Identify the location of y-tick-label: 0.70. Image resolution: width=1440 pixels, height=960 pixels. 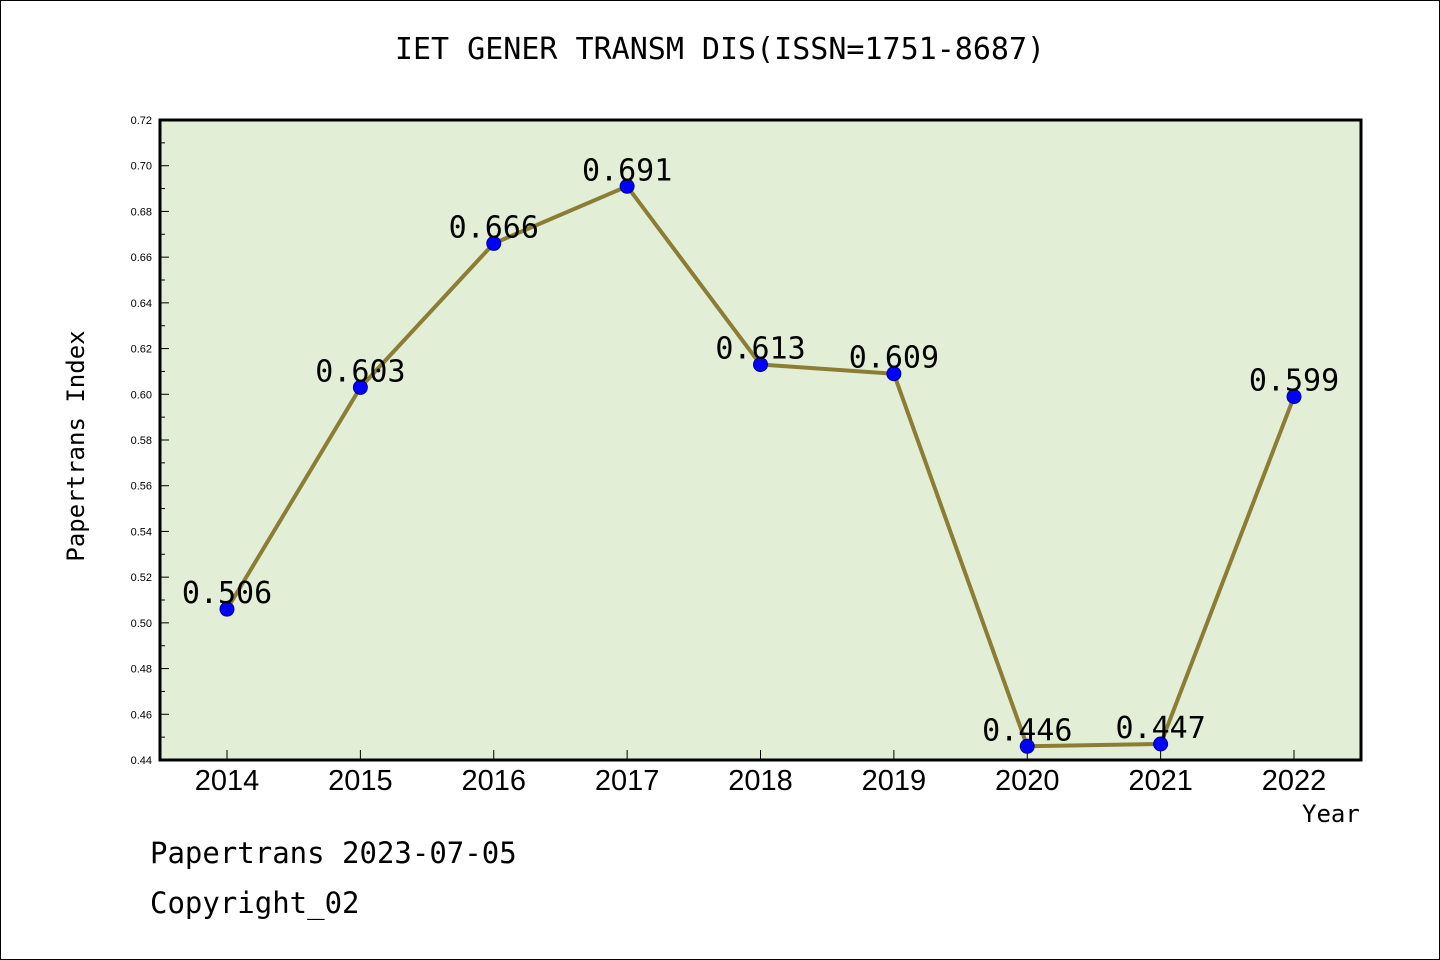
(141, 167).